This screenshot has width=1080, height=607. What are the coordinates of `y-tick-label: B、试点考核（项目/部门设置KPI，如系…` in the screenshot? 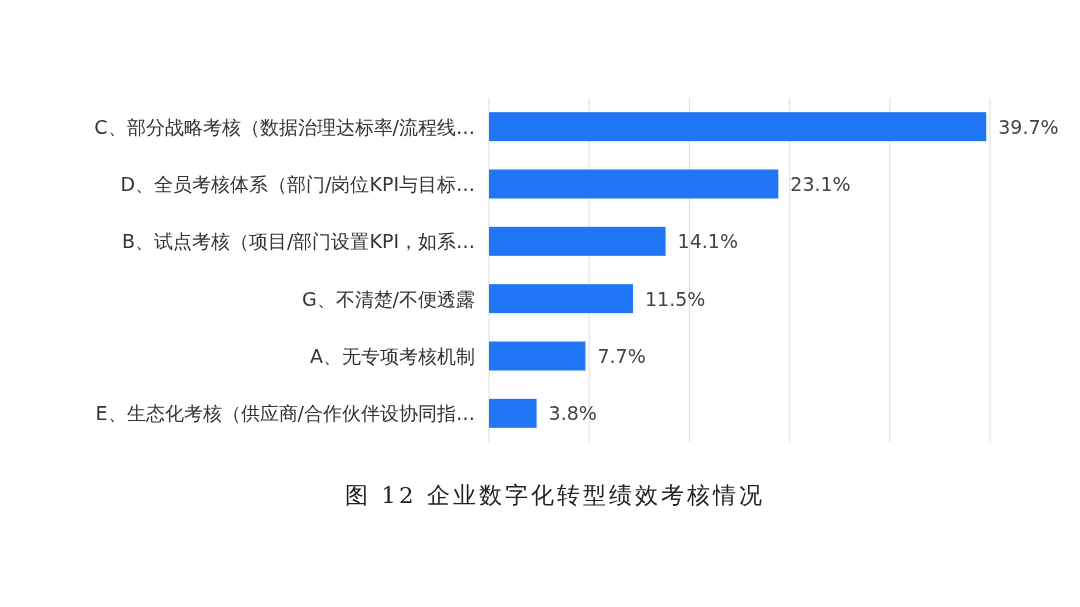 It's located at (298, 241).